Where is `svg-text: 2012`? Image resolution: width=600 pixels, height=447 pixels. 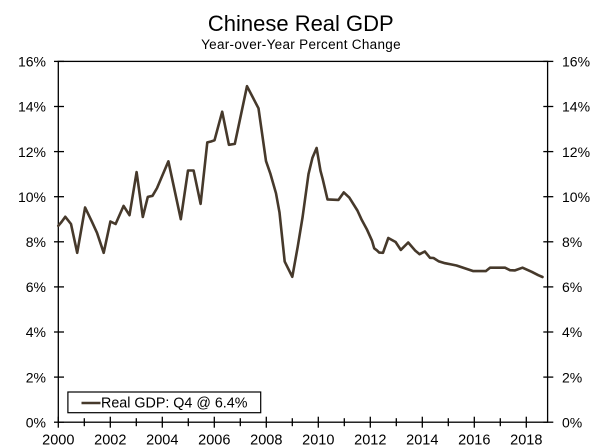 svg-text: 2012 is located at coordinates (370, 440).